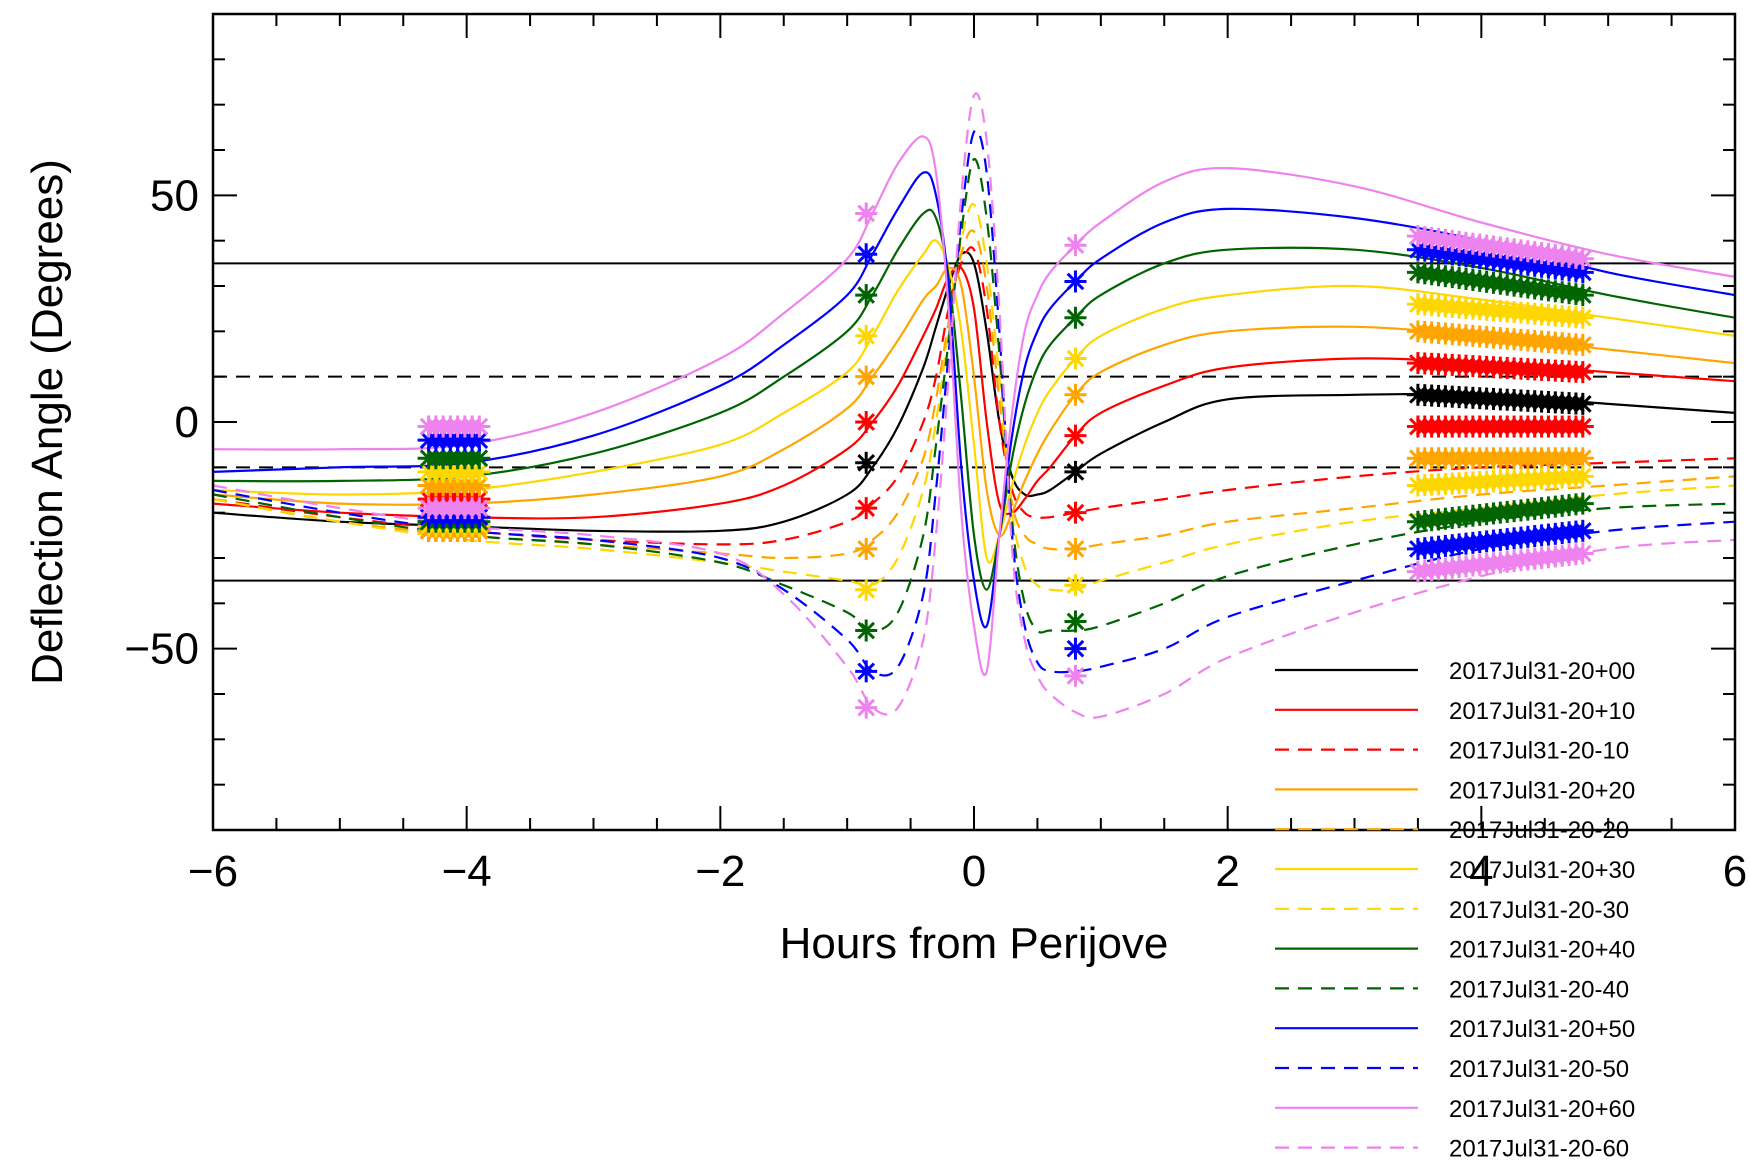 The width and height of the screenshot is (1750, 1168). I want to click on legend-label-6: 2017Jul31-20-30, so click(1539, 910).